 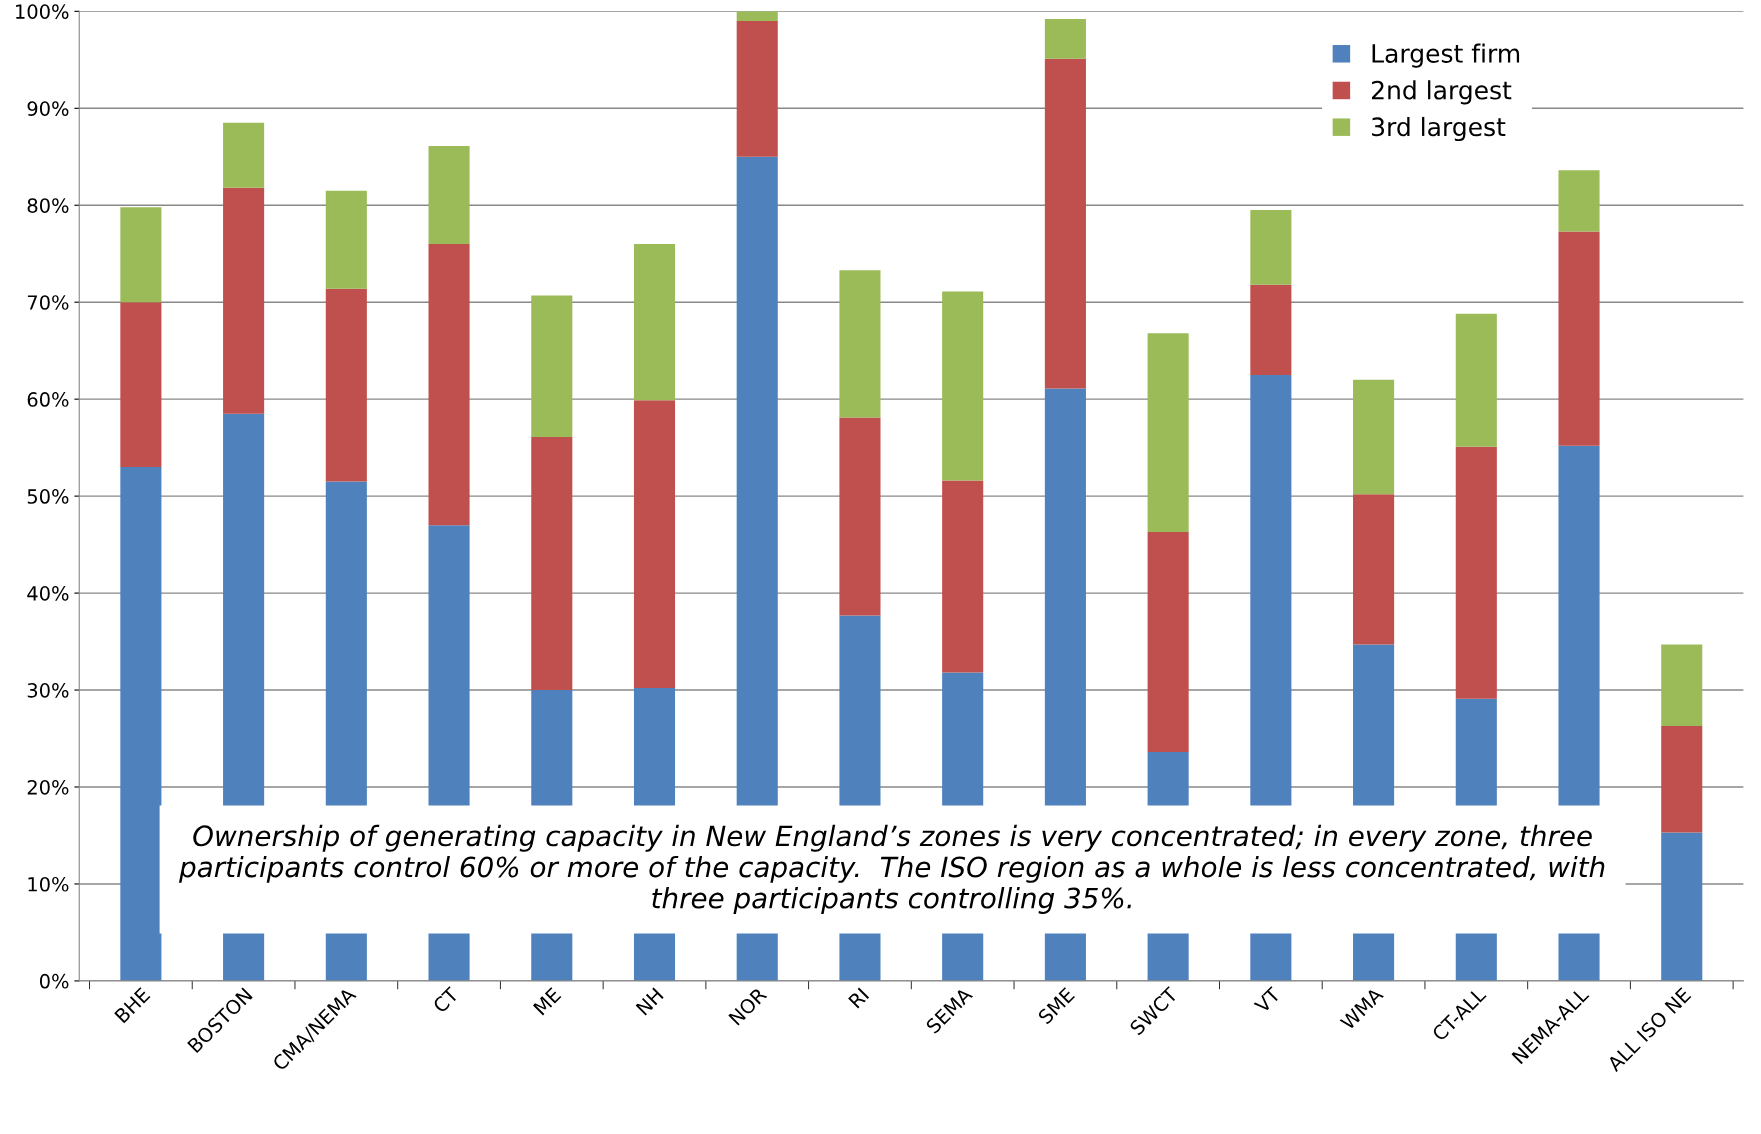 I want to click on y-tick-label: 60%, so click(x=48, y=399).